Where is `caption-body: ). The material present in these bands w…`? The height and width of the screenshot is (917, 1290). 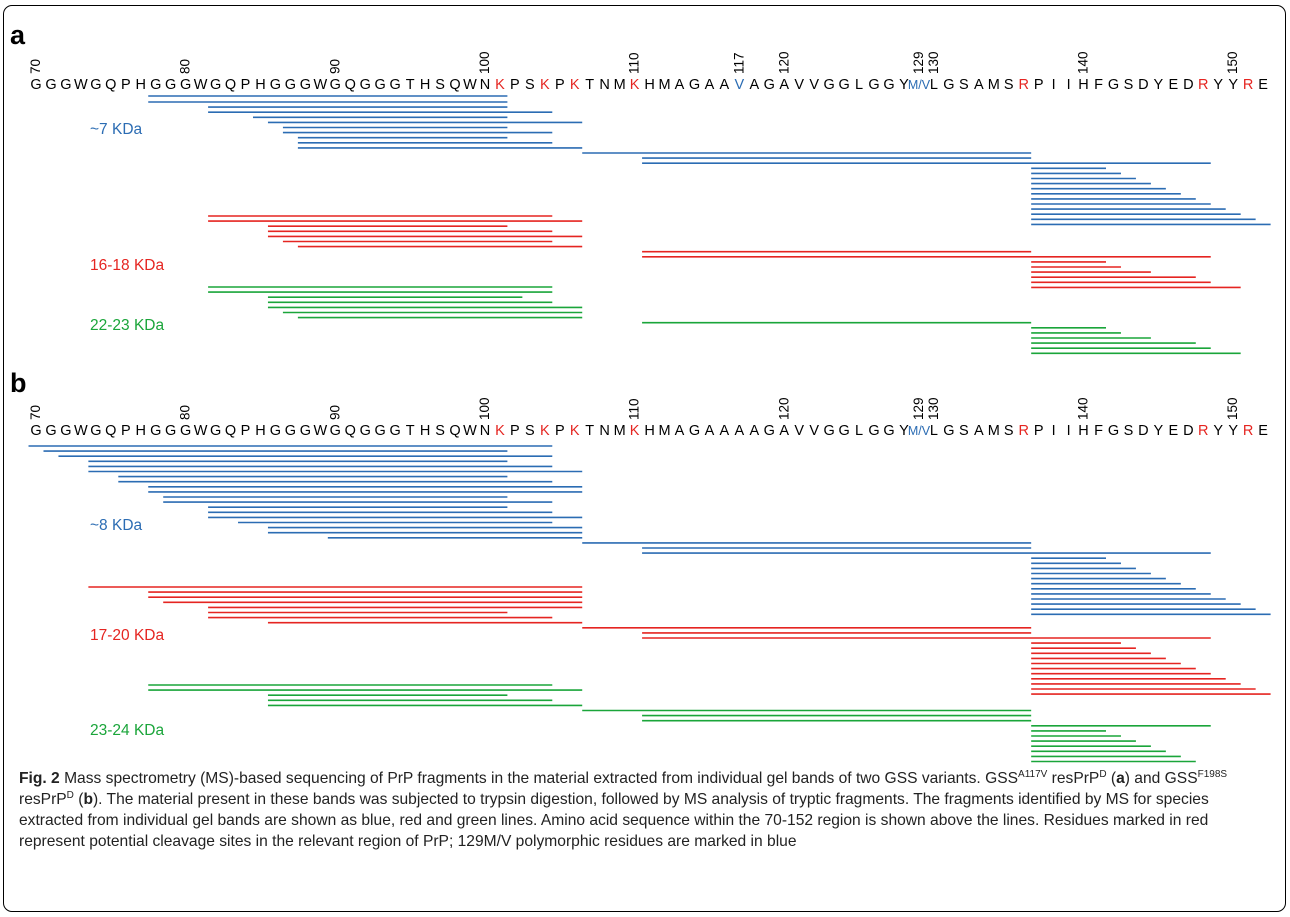 caption-body: ). The material present in these bands w… is located at coordinates (614, 820).